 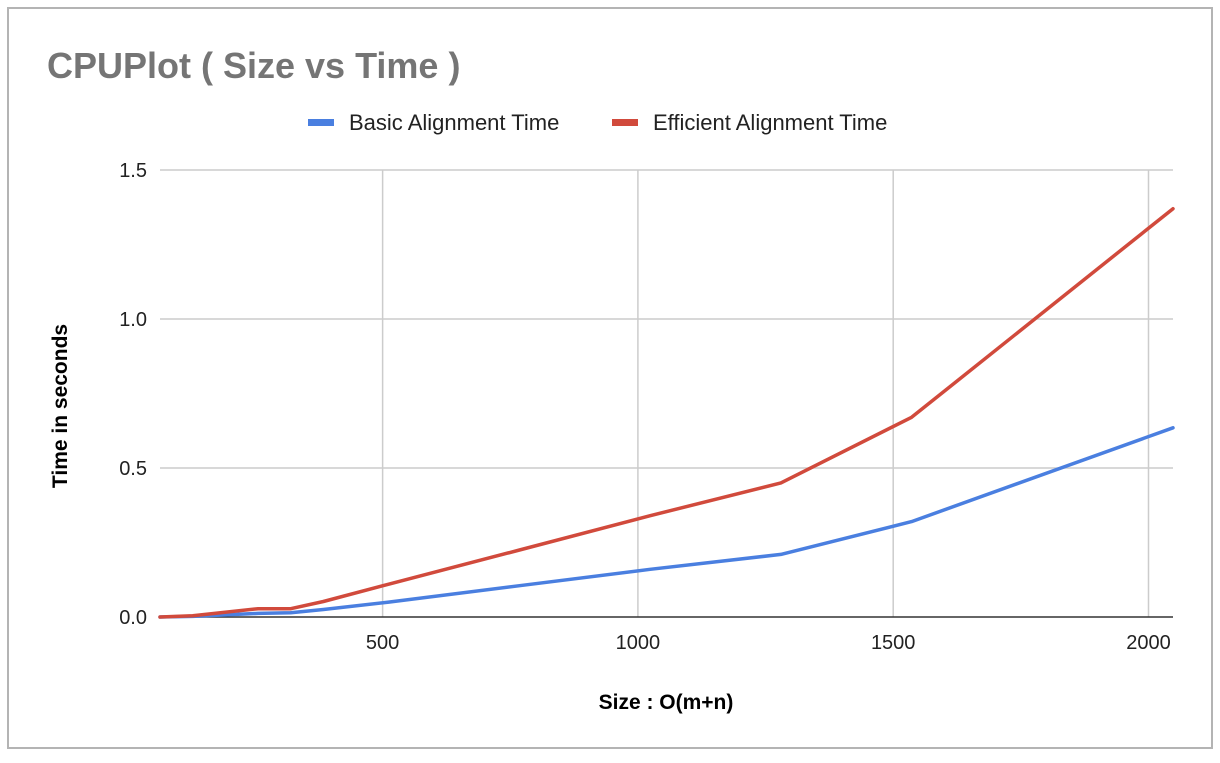 What do you see at coordinates (770, 122) in the screenshot?
I see `legend-label: Efficient Alignment Time` at bounding box center [770, 122].